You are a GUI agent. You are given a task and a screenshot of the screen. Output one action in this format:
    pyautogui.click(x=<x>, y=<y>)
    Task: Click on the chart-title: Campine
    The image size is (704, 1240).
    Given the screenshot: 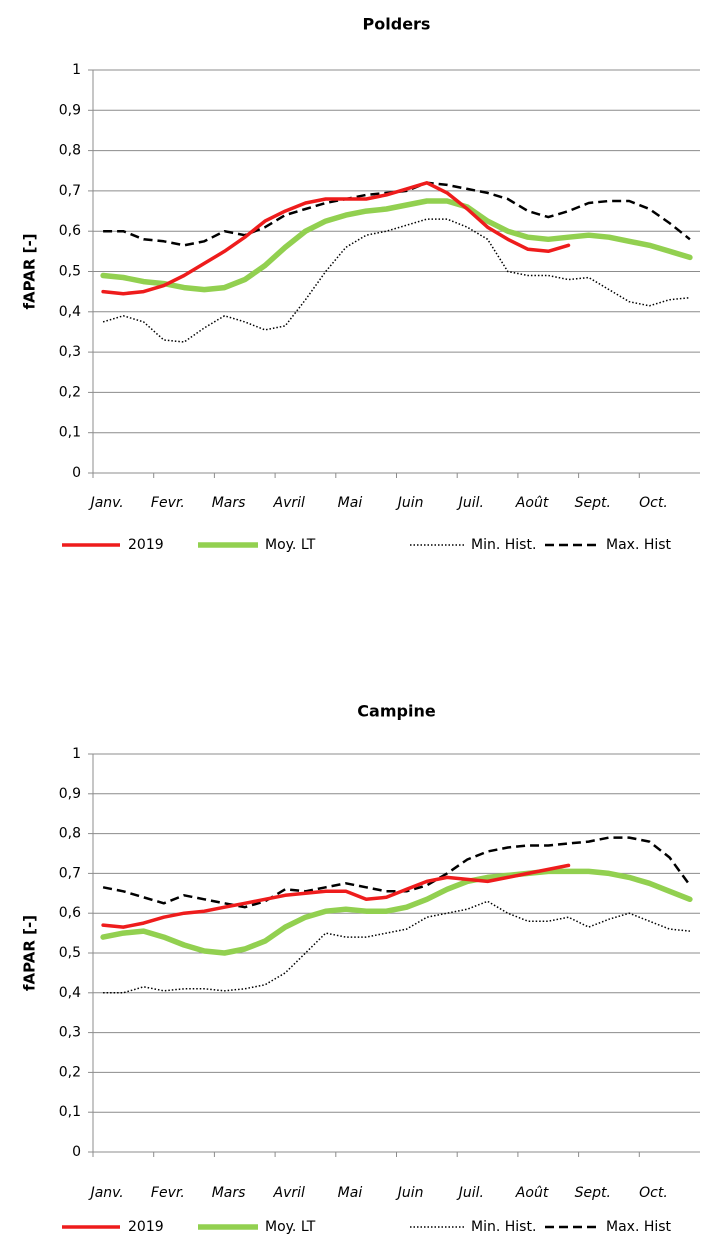 What is the action you would take?
    pyautogui.click(x=396, y=711)
    